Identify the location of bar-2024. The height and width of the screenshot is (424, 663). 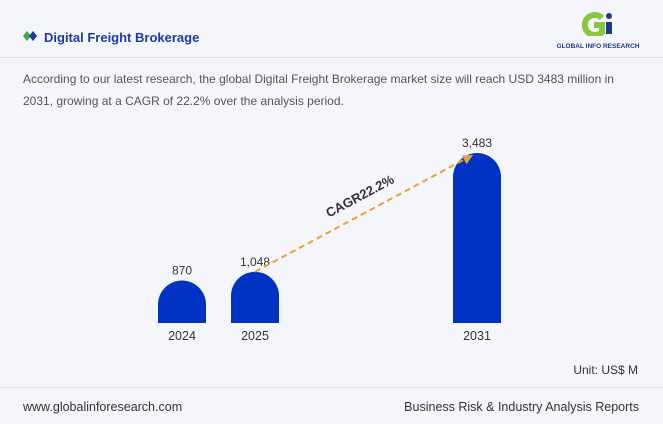
(182, 301).